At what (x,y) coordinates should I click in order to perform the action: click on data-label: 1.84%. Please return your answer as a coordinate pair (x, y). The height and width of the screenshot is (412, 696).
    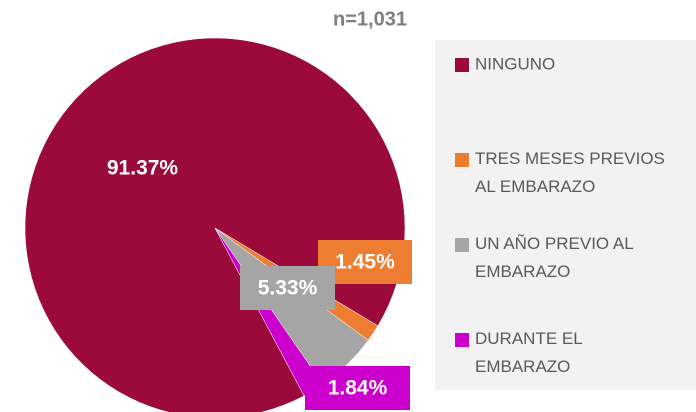
    Looking at the image, I should click on (358, 388).